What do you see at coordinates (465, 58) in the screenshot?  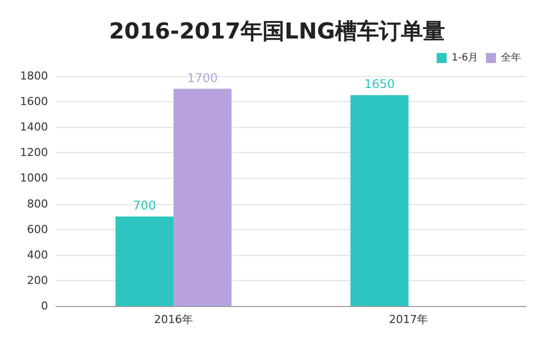 I see `legend-label: 1-6月` at bounding box center [465, 58].